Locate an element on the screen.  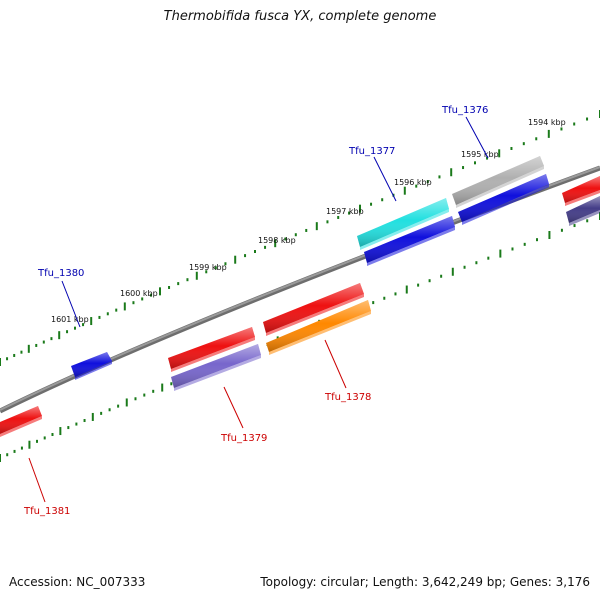
gene-label-tfu-1379: Tfu_1379 is located at coordinates (243, 438).